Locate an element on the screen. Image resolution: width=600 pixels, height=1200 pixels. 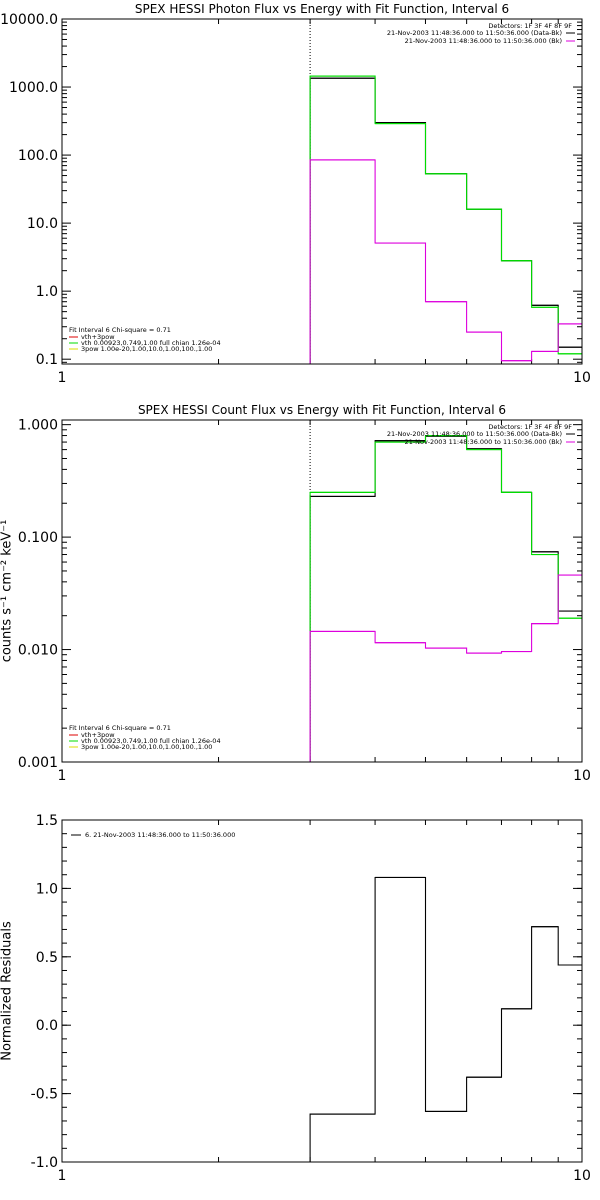
y-tick-label: 0.100 is located at coordinates (38, 538).